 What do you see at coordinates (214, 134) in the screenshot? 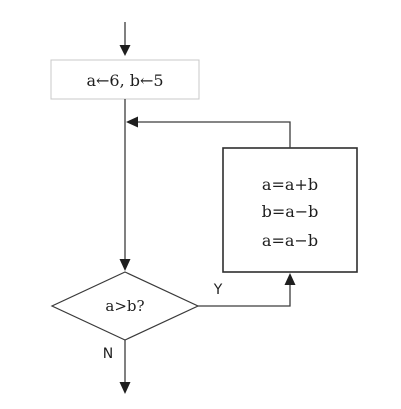
I see `loop-return-connector` at bounding box center [214, 134].